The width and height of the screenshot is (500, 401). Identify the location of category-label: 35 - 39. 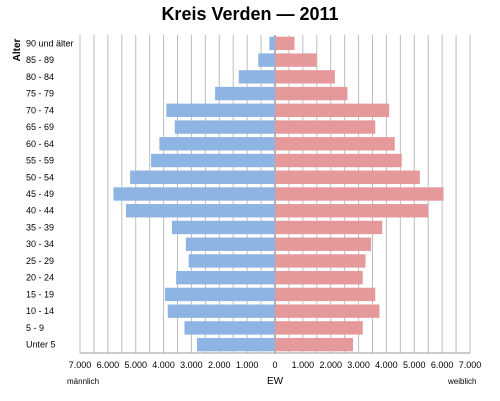
(40, 227).